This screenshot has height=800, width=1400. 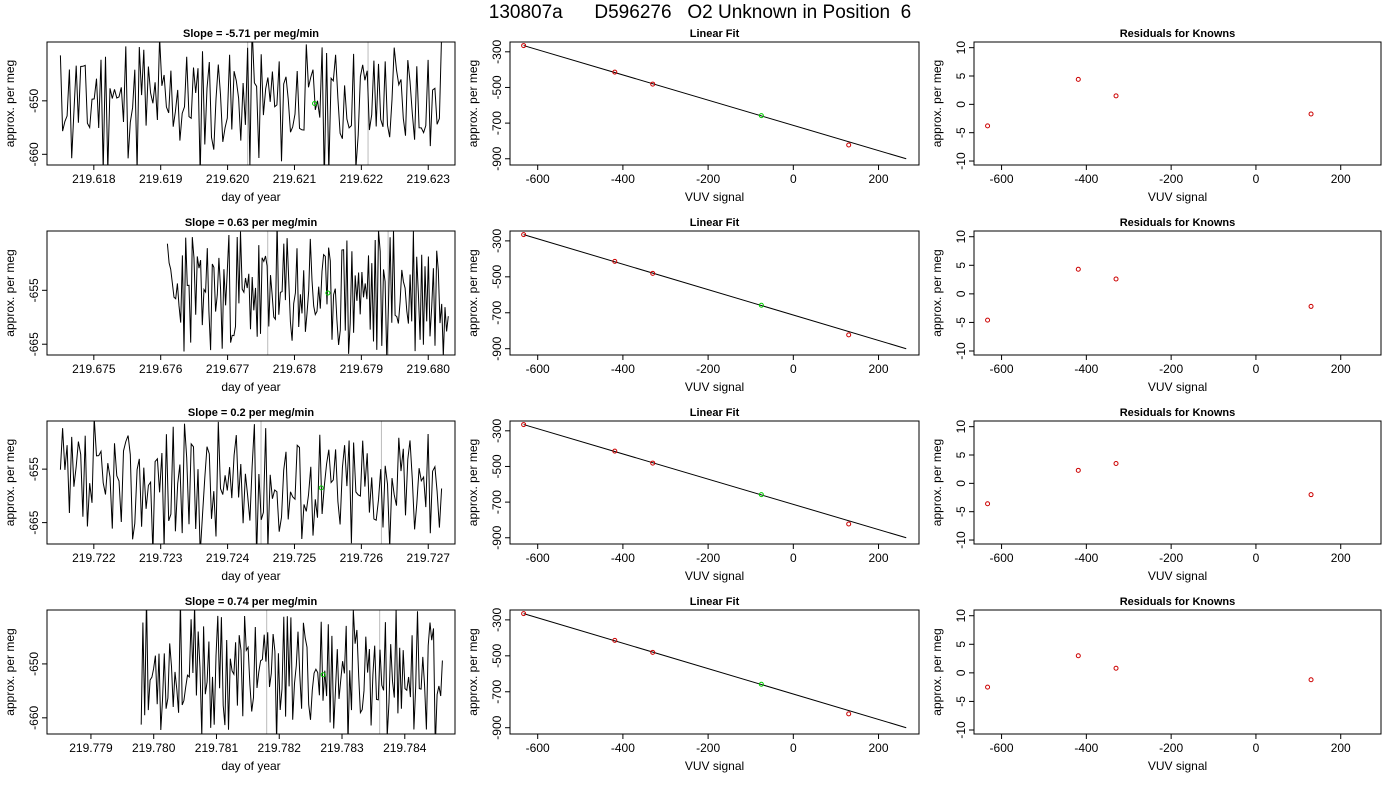 What do you see at coordinates (295, 369) in the screenshot?
I see `x-tick-label: 219.678` at bounding box center [295, 369].